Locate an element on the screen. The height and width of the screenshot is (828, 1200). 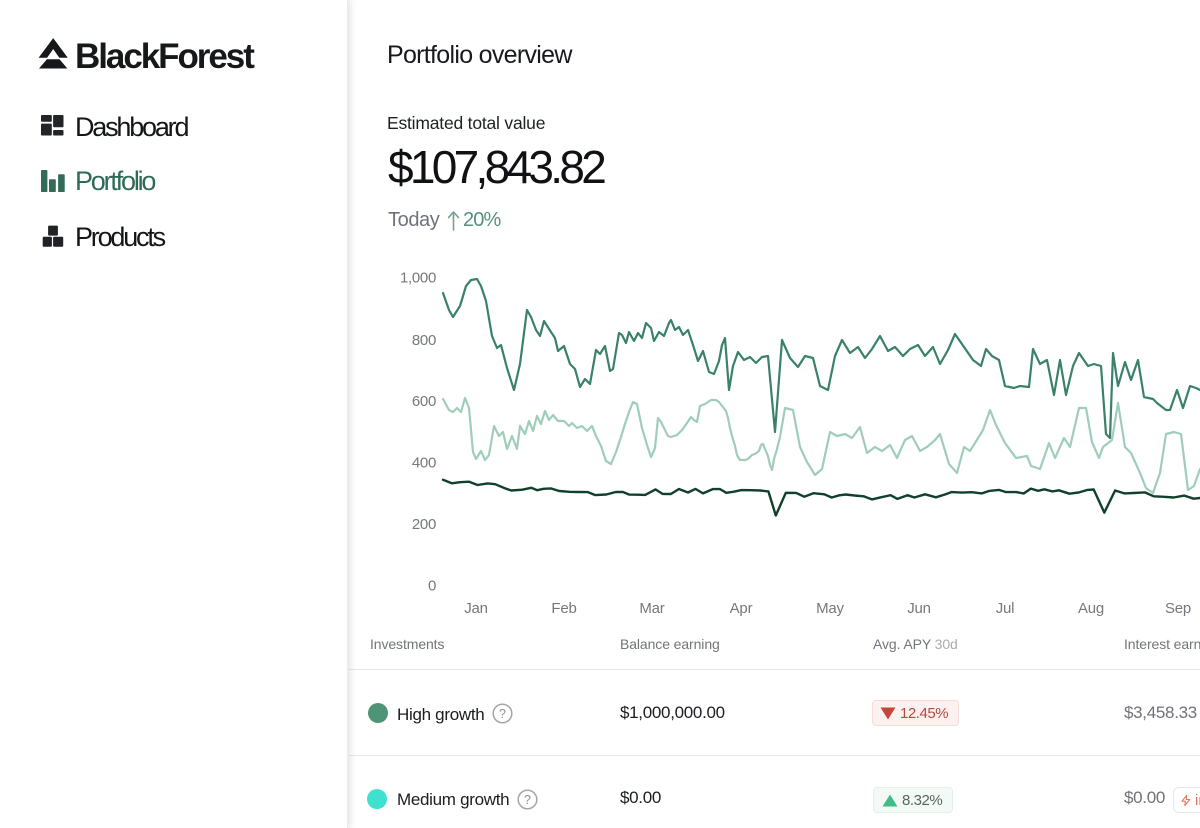
svg-text: 1,000 is located at coordinates (418, 278).